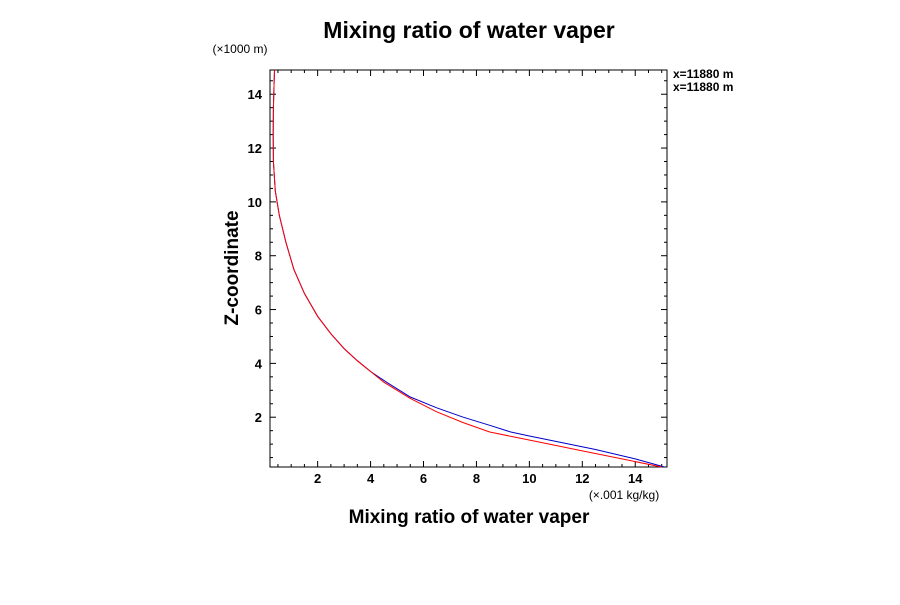  What do you see at coordinates (258, 310) in the screenshot?
I see `y-tick-label: 6` at bounding box center [258, 310].